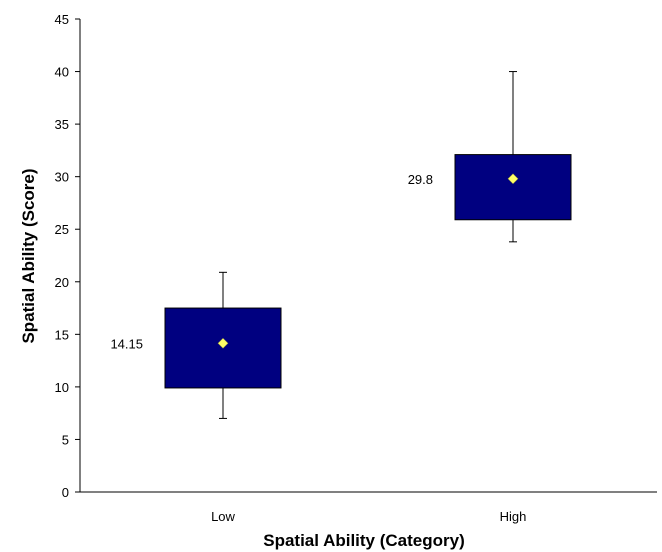 This screenshot has height=552, width=662. Describe the element at coordinates (126, 343) in the screenshot. I see `mean-value-label: 14.15` at that location.